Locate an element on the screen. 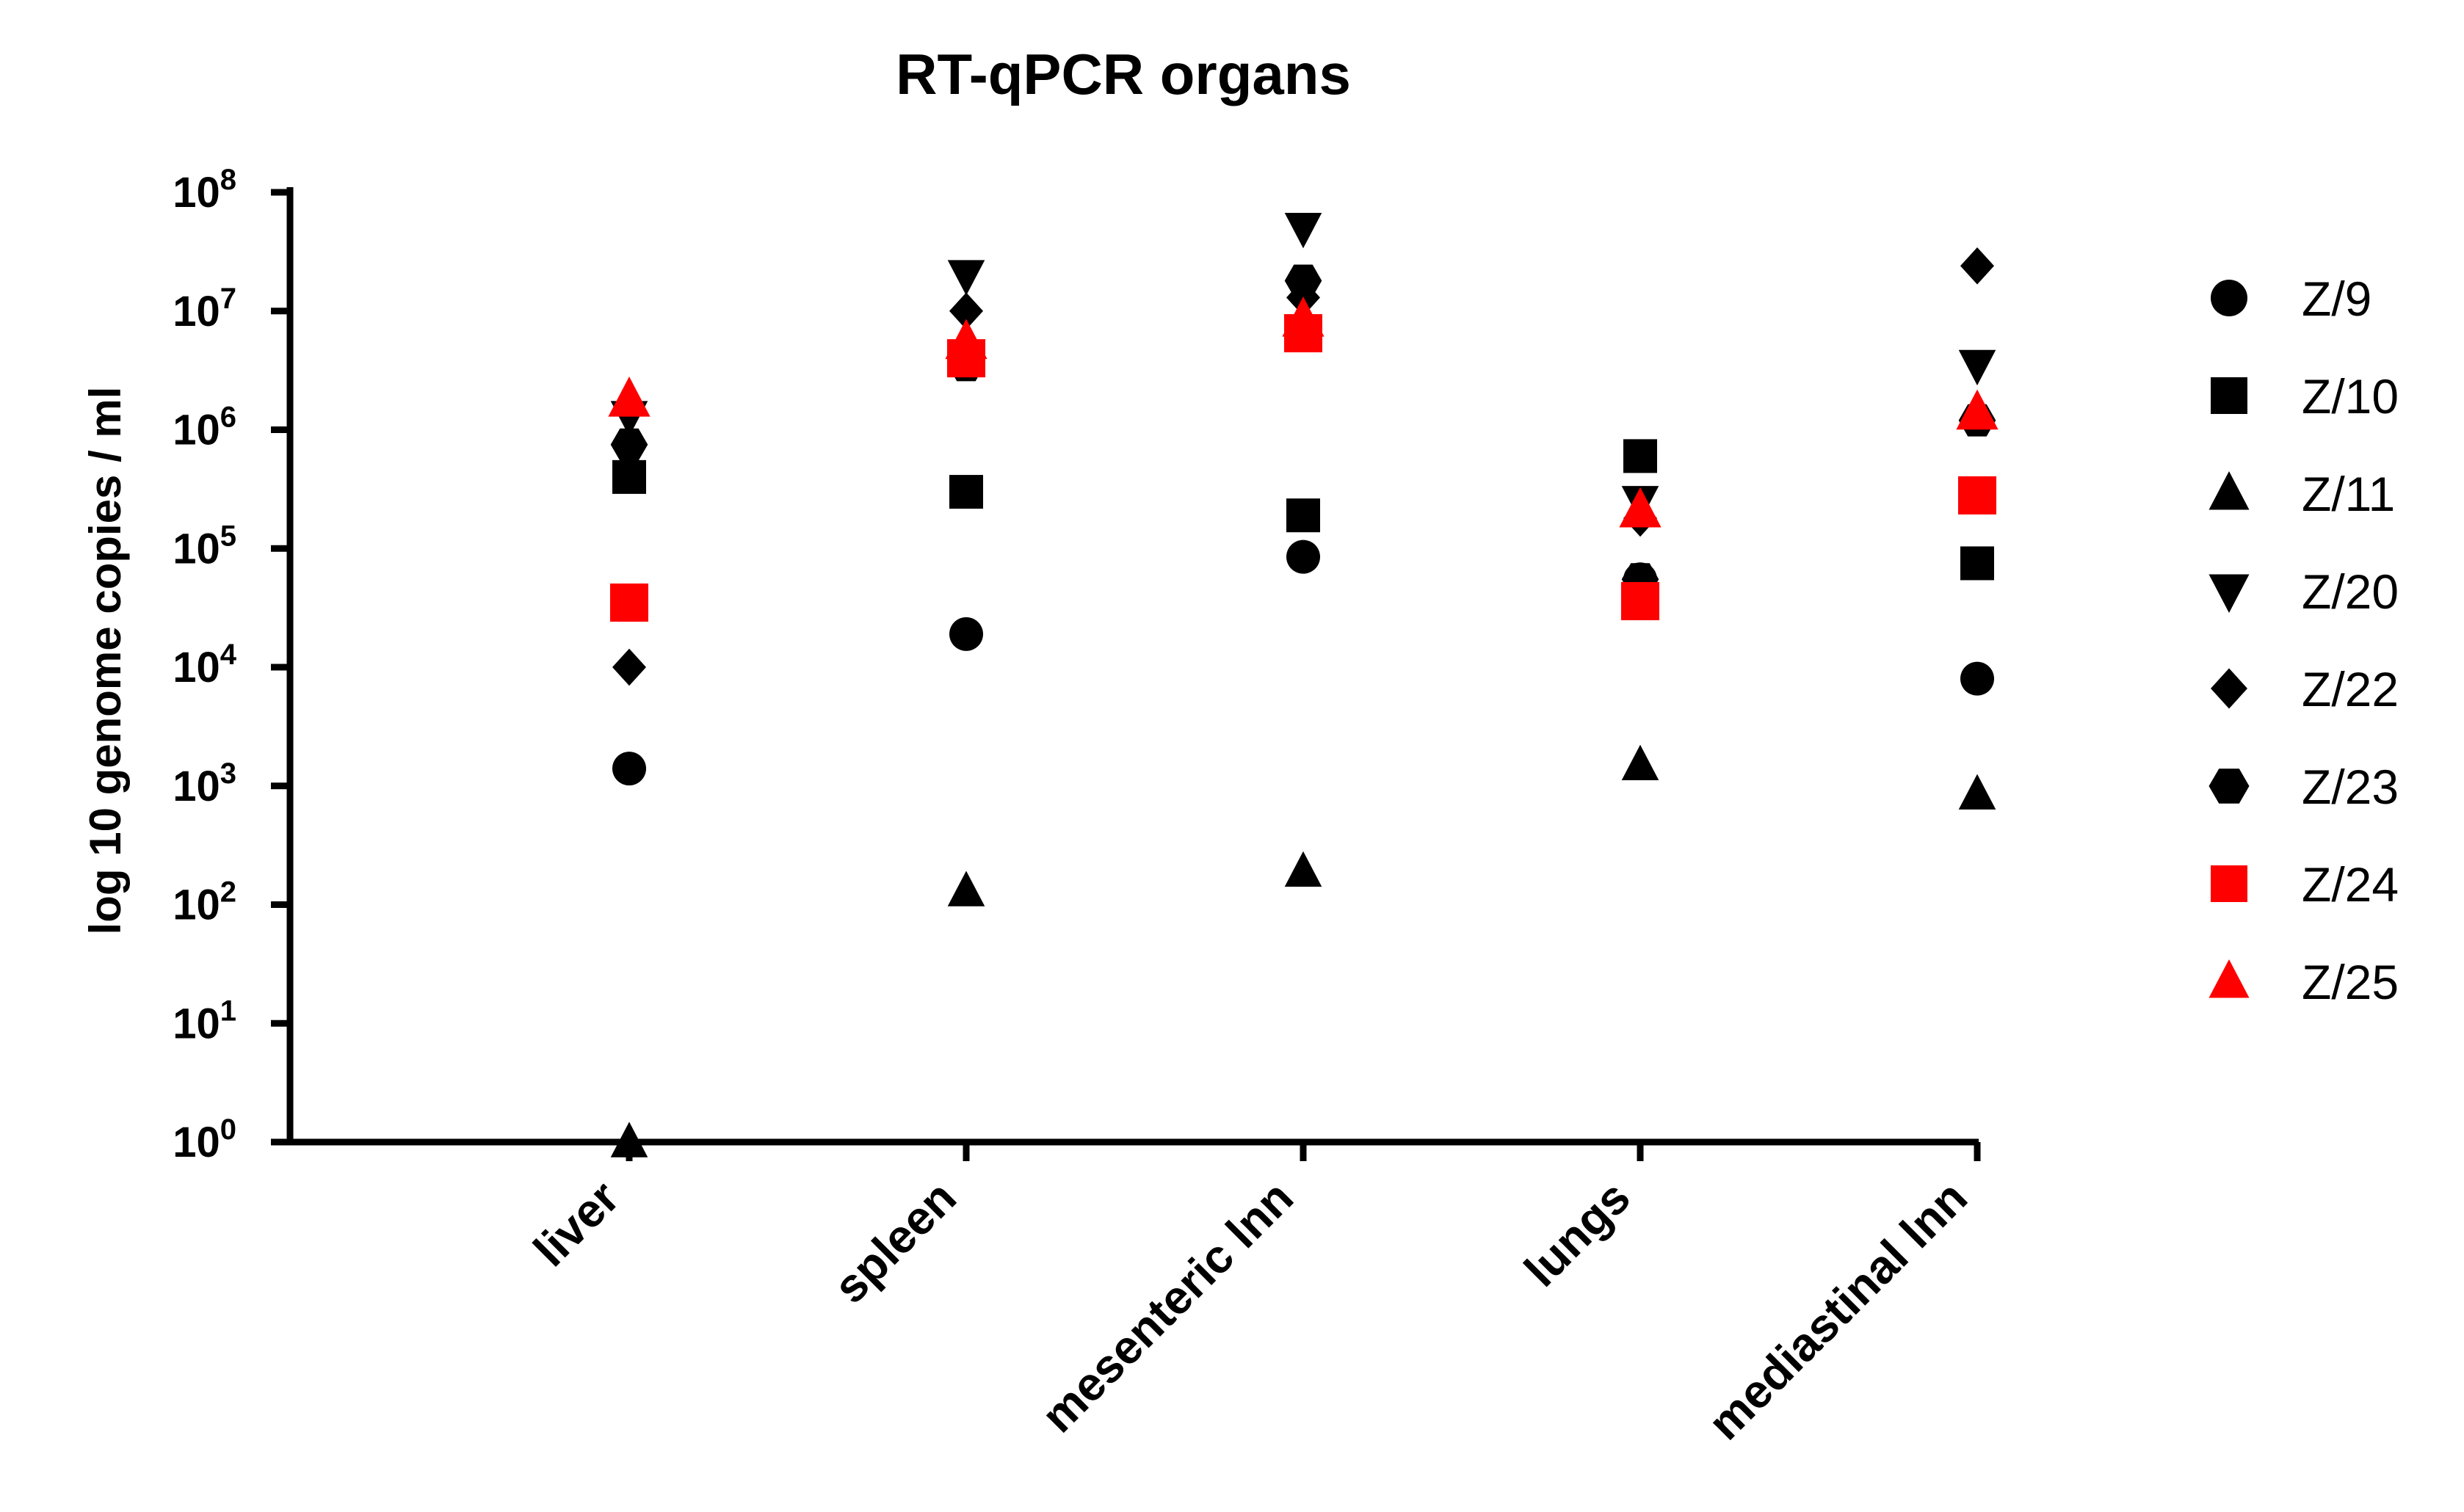  y-axis-title: log 10 genome copies / ml is located at coordinates (105, 661).